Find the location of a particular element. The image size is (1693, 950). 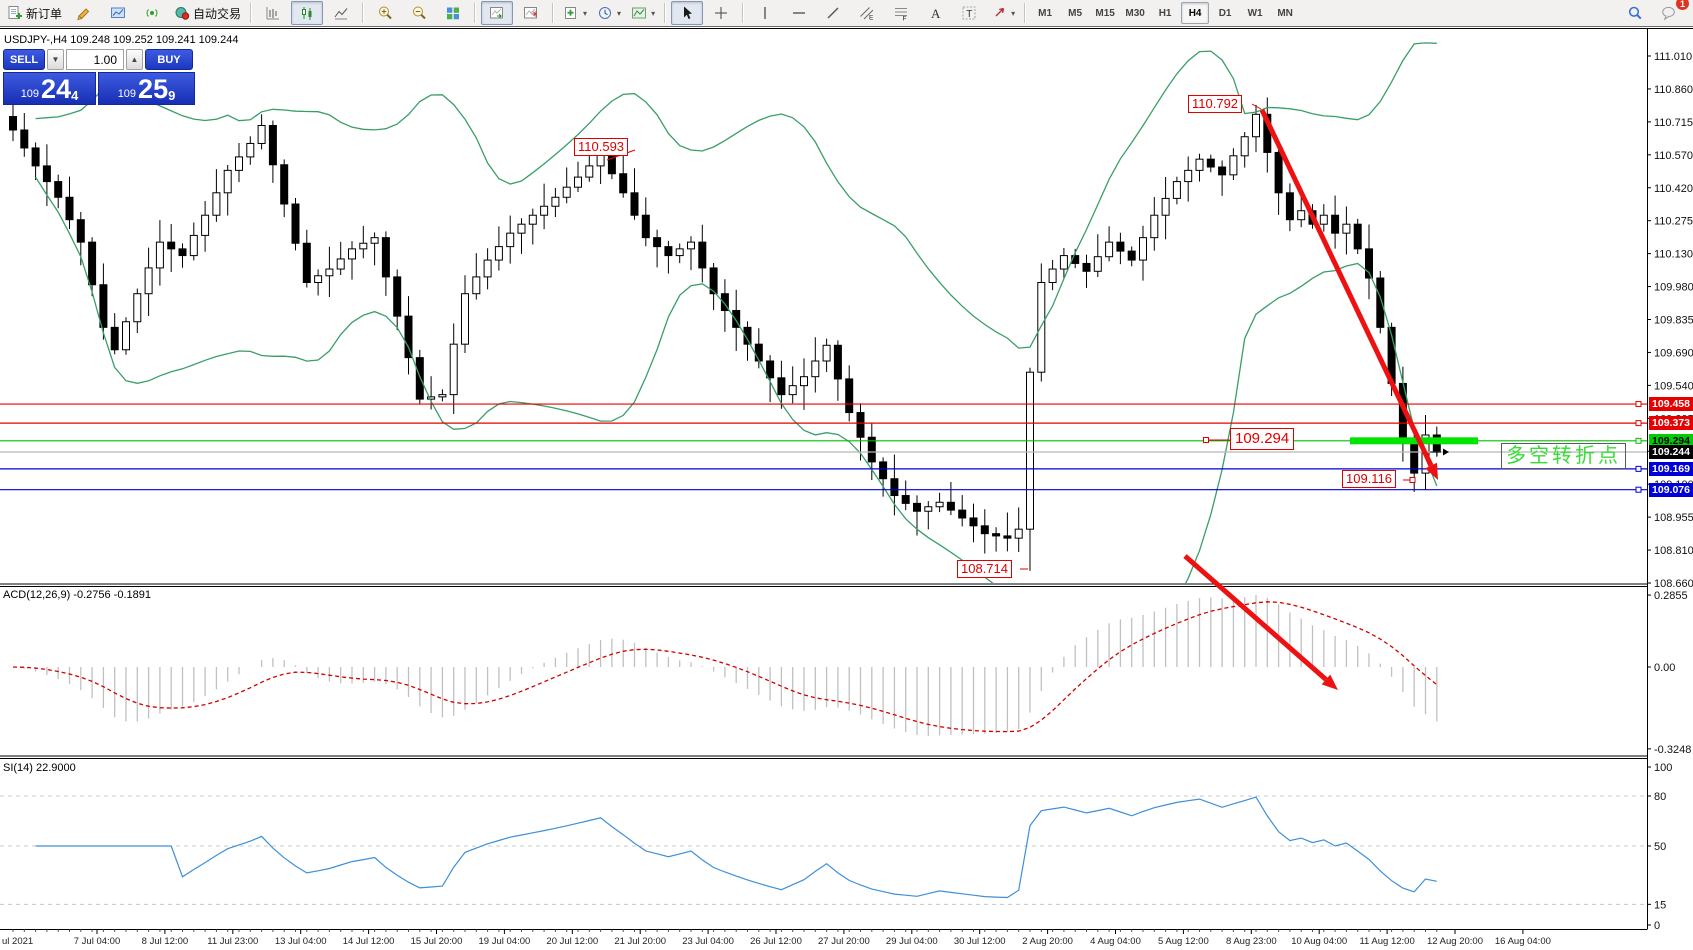

profiles-icon is located at coordinates (118, 13).